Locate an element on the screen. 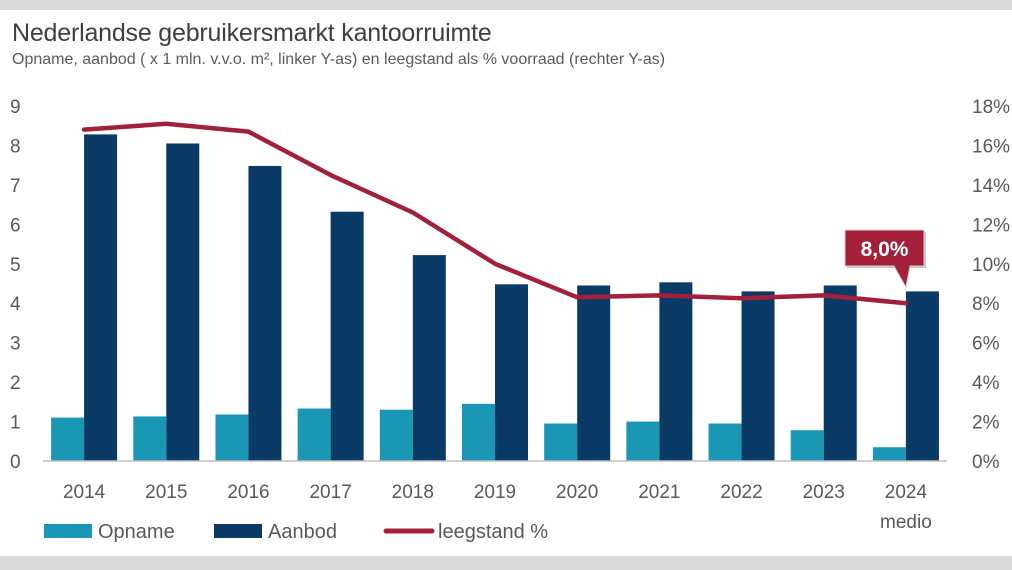 This screenshot has height=570, width=1012. left-axis-tick-label: 8 is located at coordinates (15, 146).